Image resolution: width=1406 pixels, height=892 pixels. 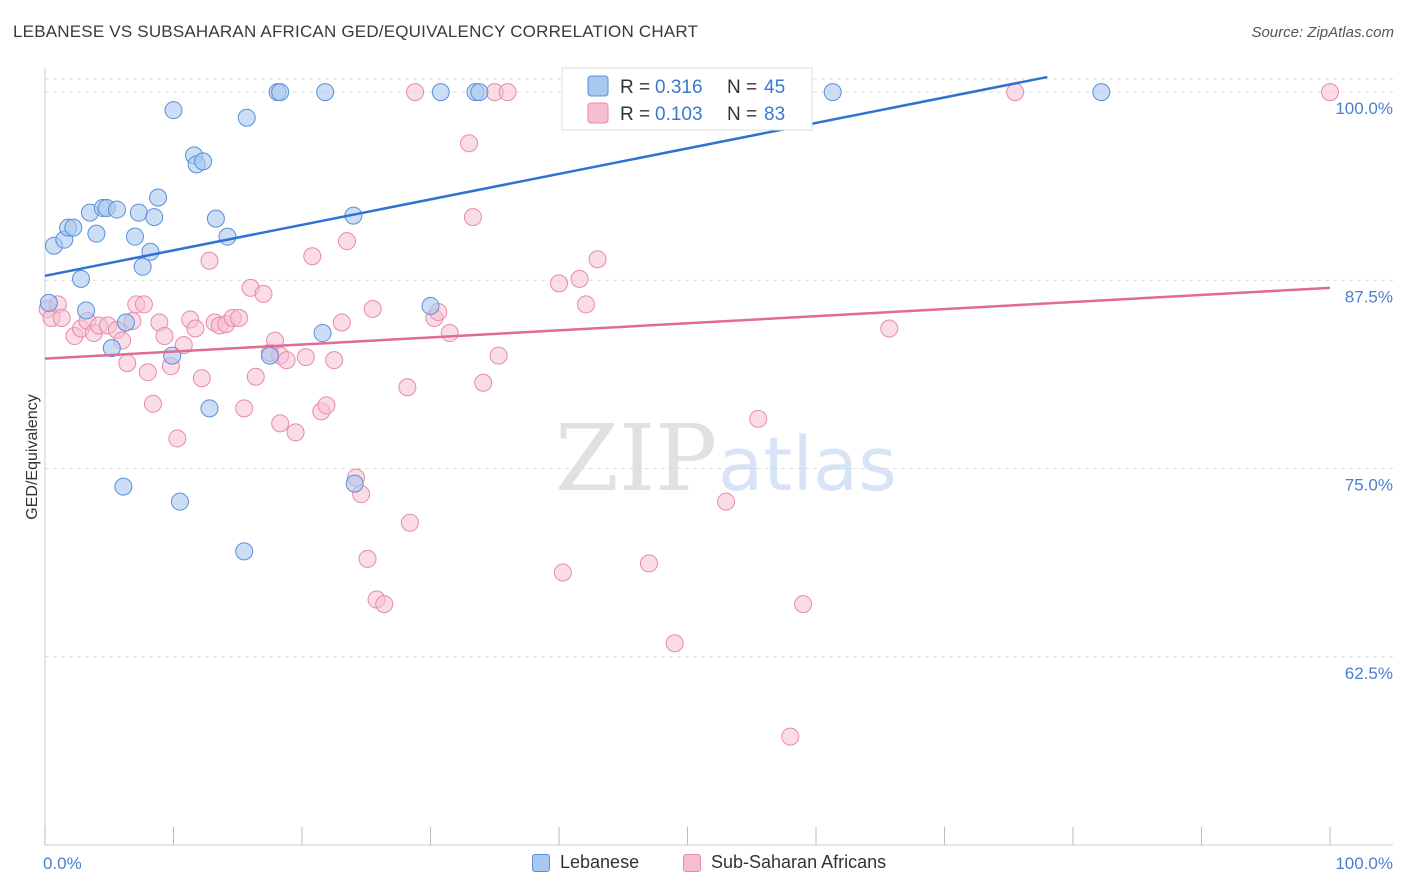 I want to click on watermark-atlas: atlas, so click(x=807, y=465).